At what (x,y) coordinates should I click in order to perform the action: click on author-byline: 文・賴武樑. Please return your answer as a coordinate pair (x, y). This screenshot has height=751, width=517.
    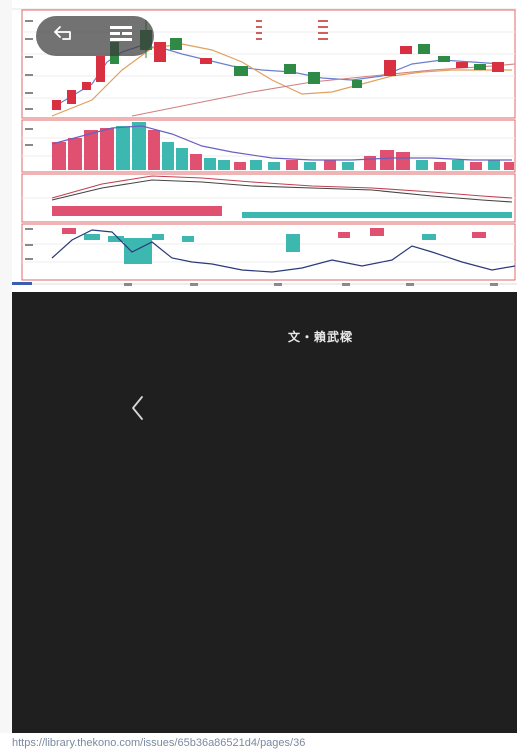
    Looking at the image, I should click on (321, 337).